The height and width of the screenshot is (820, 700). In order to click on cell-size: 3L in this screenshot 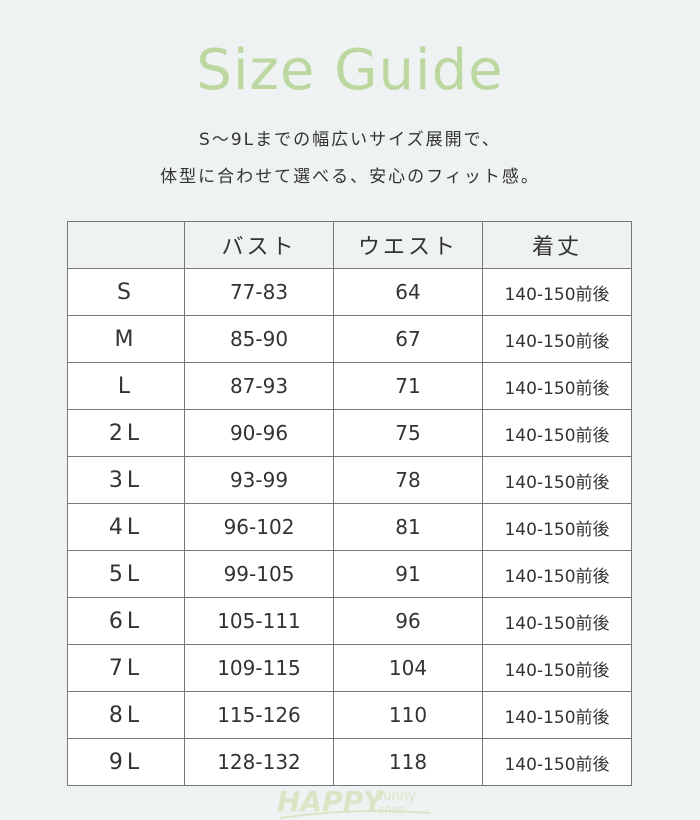, I will do `click(126, 480)`.